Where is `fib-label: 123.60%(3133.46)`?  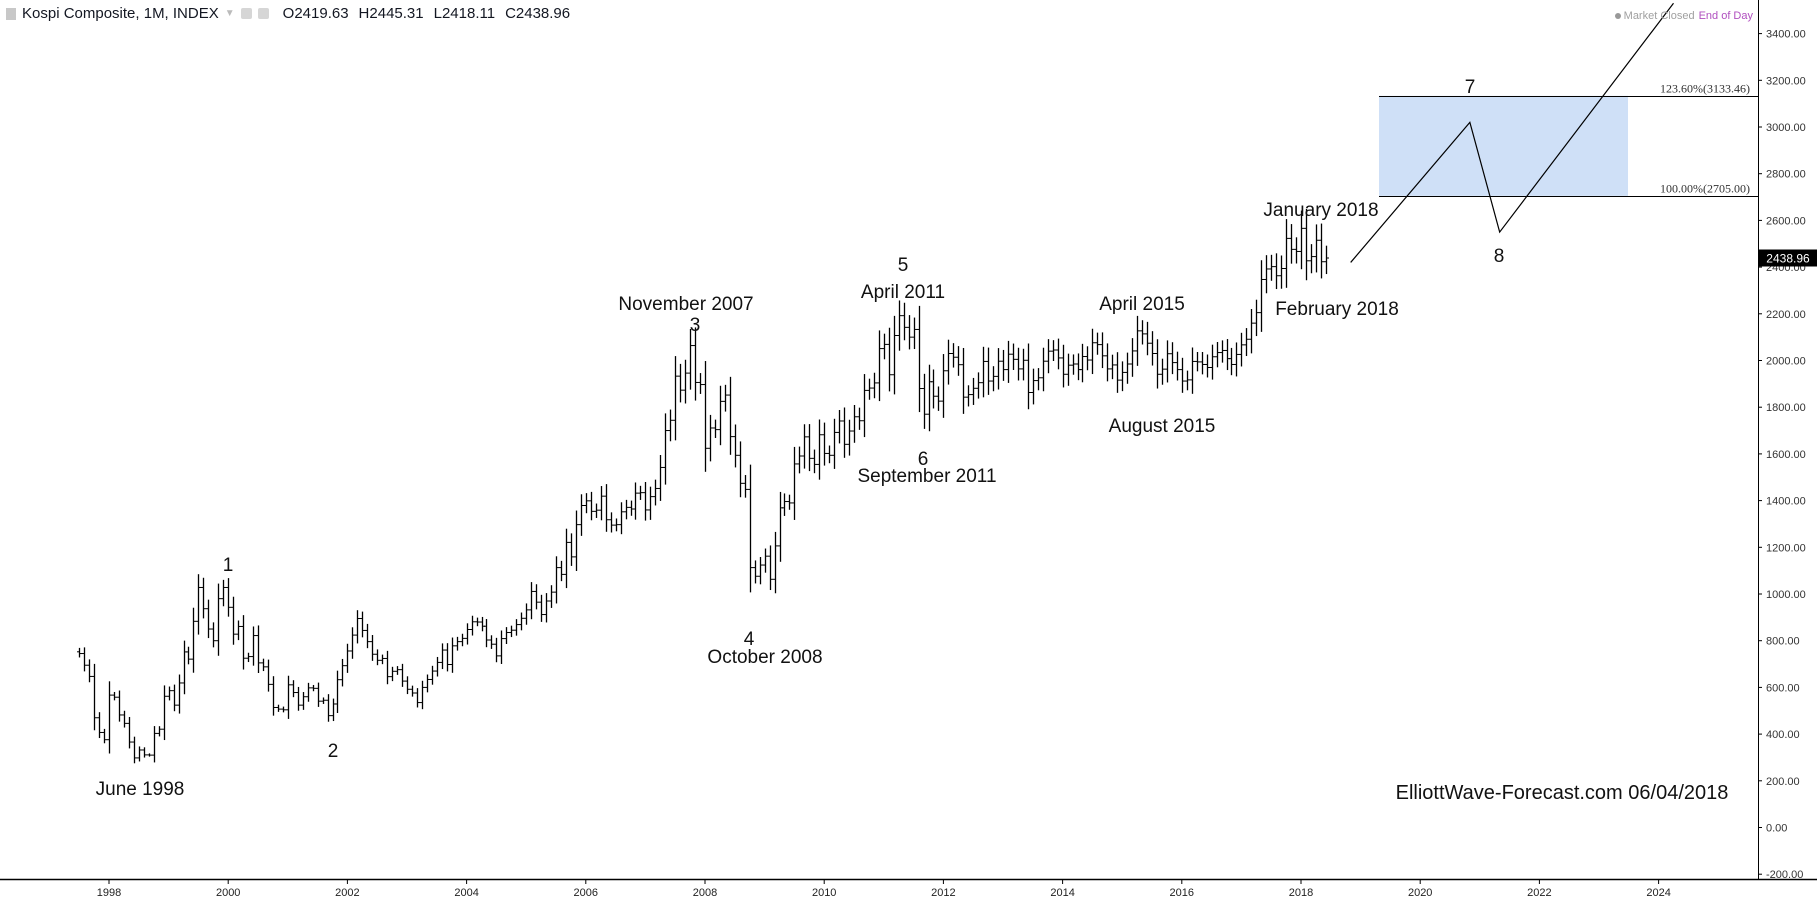 fib-label: 123.60%(3133.46) is located at coordinates (1705, 89).